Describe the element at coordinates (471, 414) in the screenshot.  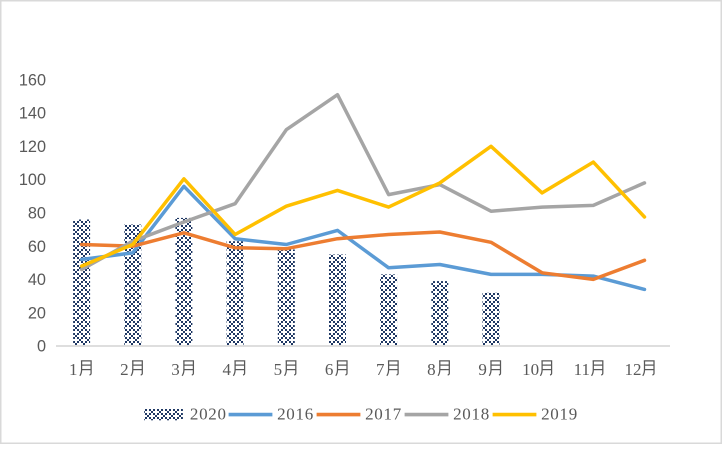
I see `svg-text: 2018` at that location.